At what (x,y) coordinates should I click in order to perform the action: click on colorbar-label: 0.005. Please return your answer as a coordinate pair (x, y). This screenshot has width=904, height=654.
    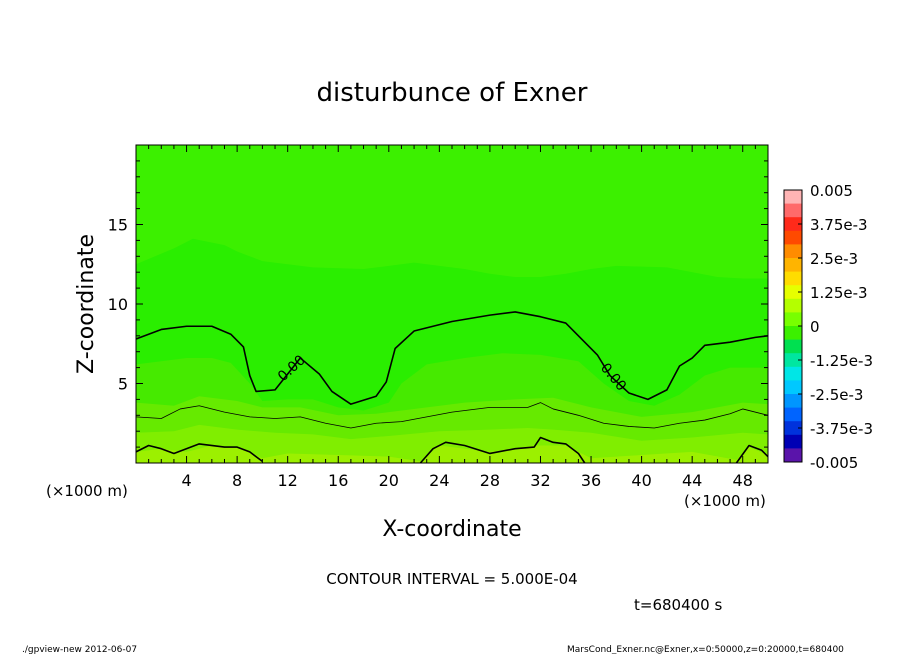
    Looking at the image, I should click on (831, 191).